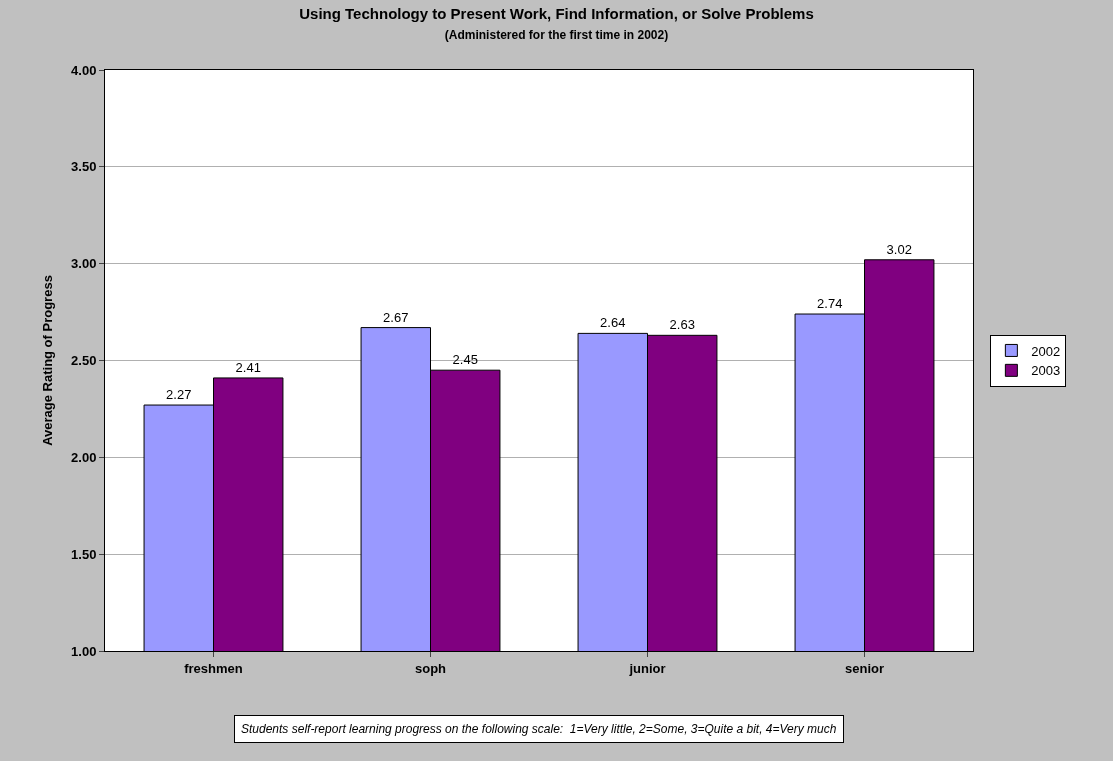 The image size is (1113, 761). Describe the element at coordinates (830, 304) in the screenshot. I see `data-label: 2.74` at that location.